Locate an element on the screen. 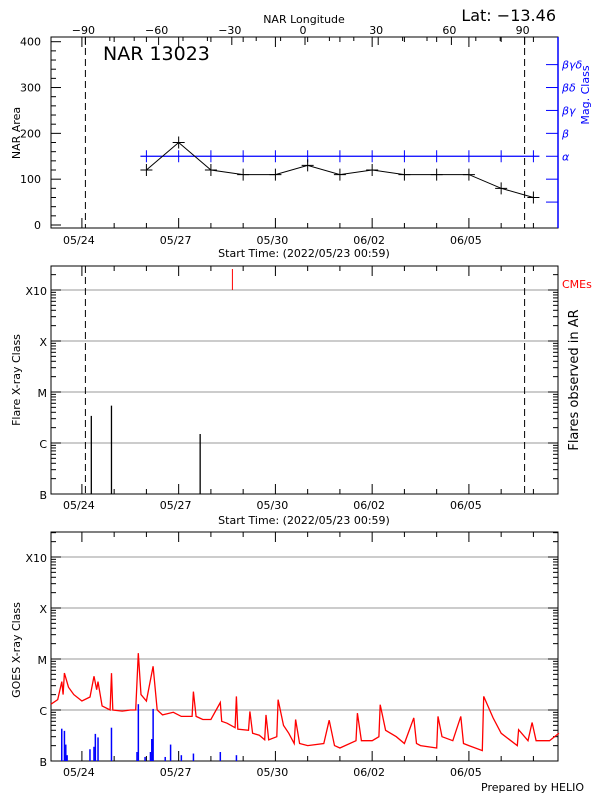 The width and height of the screenshot is (600, 800). prepared-by-credit: Prepared by HELIO is located at coordinates (532, 787).